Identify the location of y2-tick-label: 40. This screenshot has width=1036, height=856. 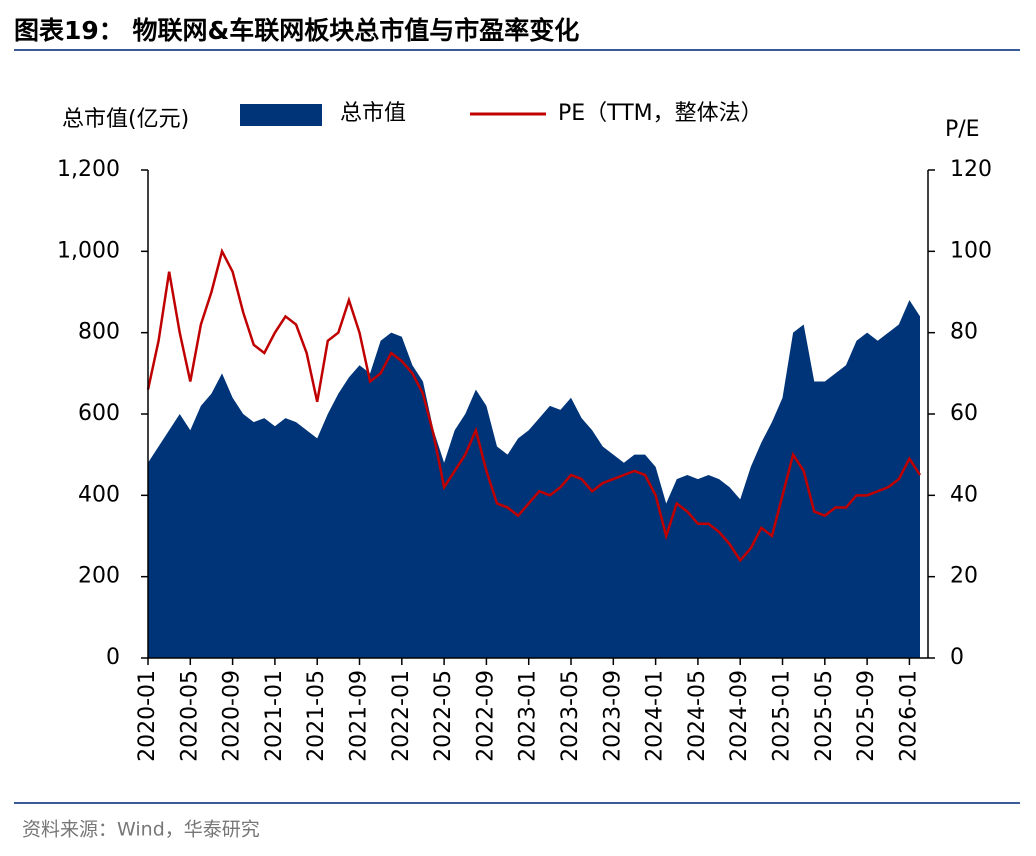
(964, 494).